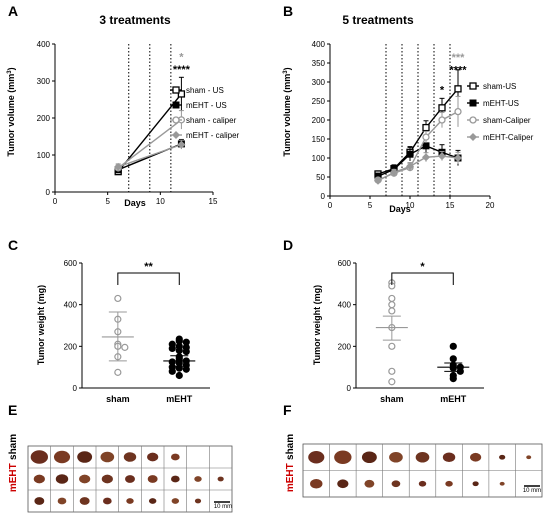 The width and height of the screenshot is (550, 520). Describe the element at coordinates (317, 325) in the screenshot. I see `panel-d-ylabel: Tumor weight (mg)` at that location.